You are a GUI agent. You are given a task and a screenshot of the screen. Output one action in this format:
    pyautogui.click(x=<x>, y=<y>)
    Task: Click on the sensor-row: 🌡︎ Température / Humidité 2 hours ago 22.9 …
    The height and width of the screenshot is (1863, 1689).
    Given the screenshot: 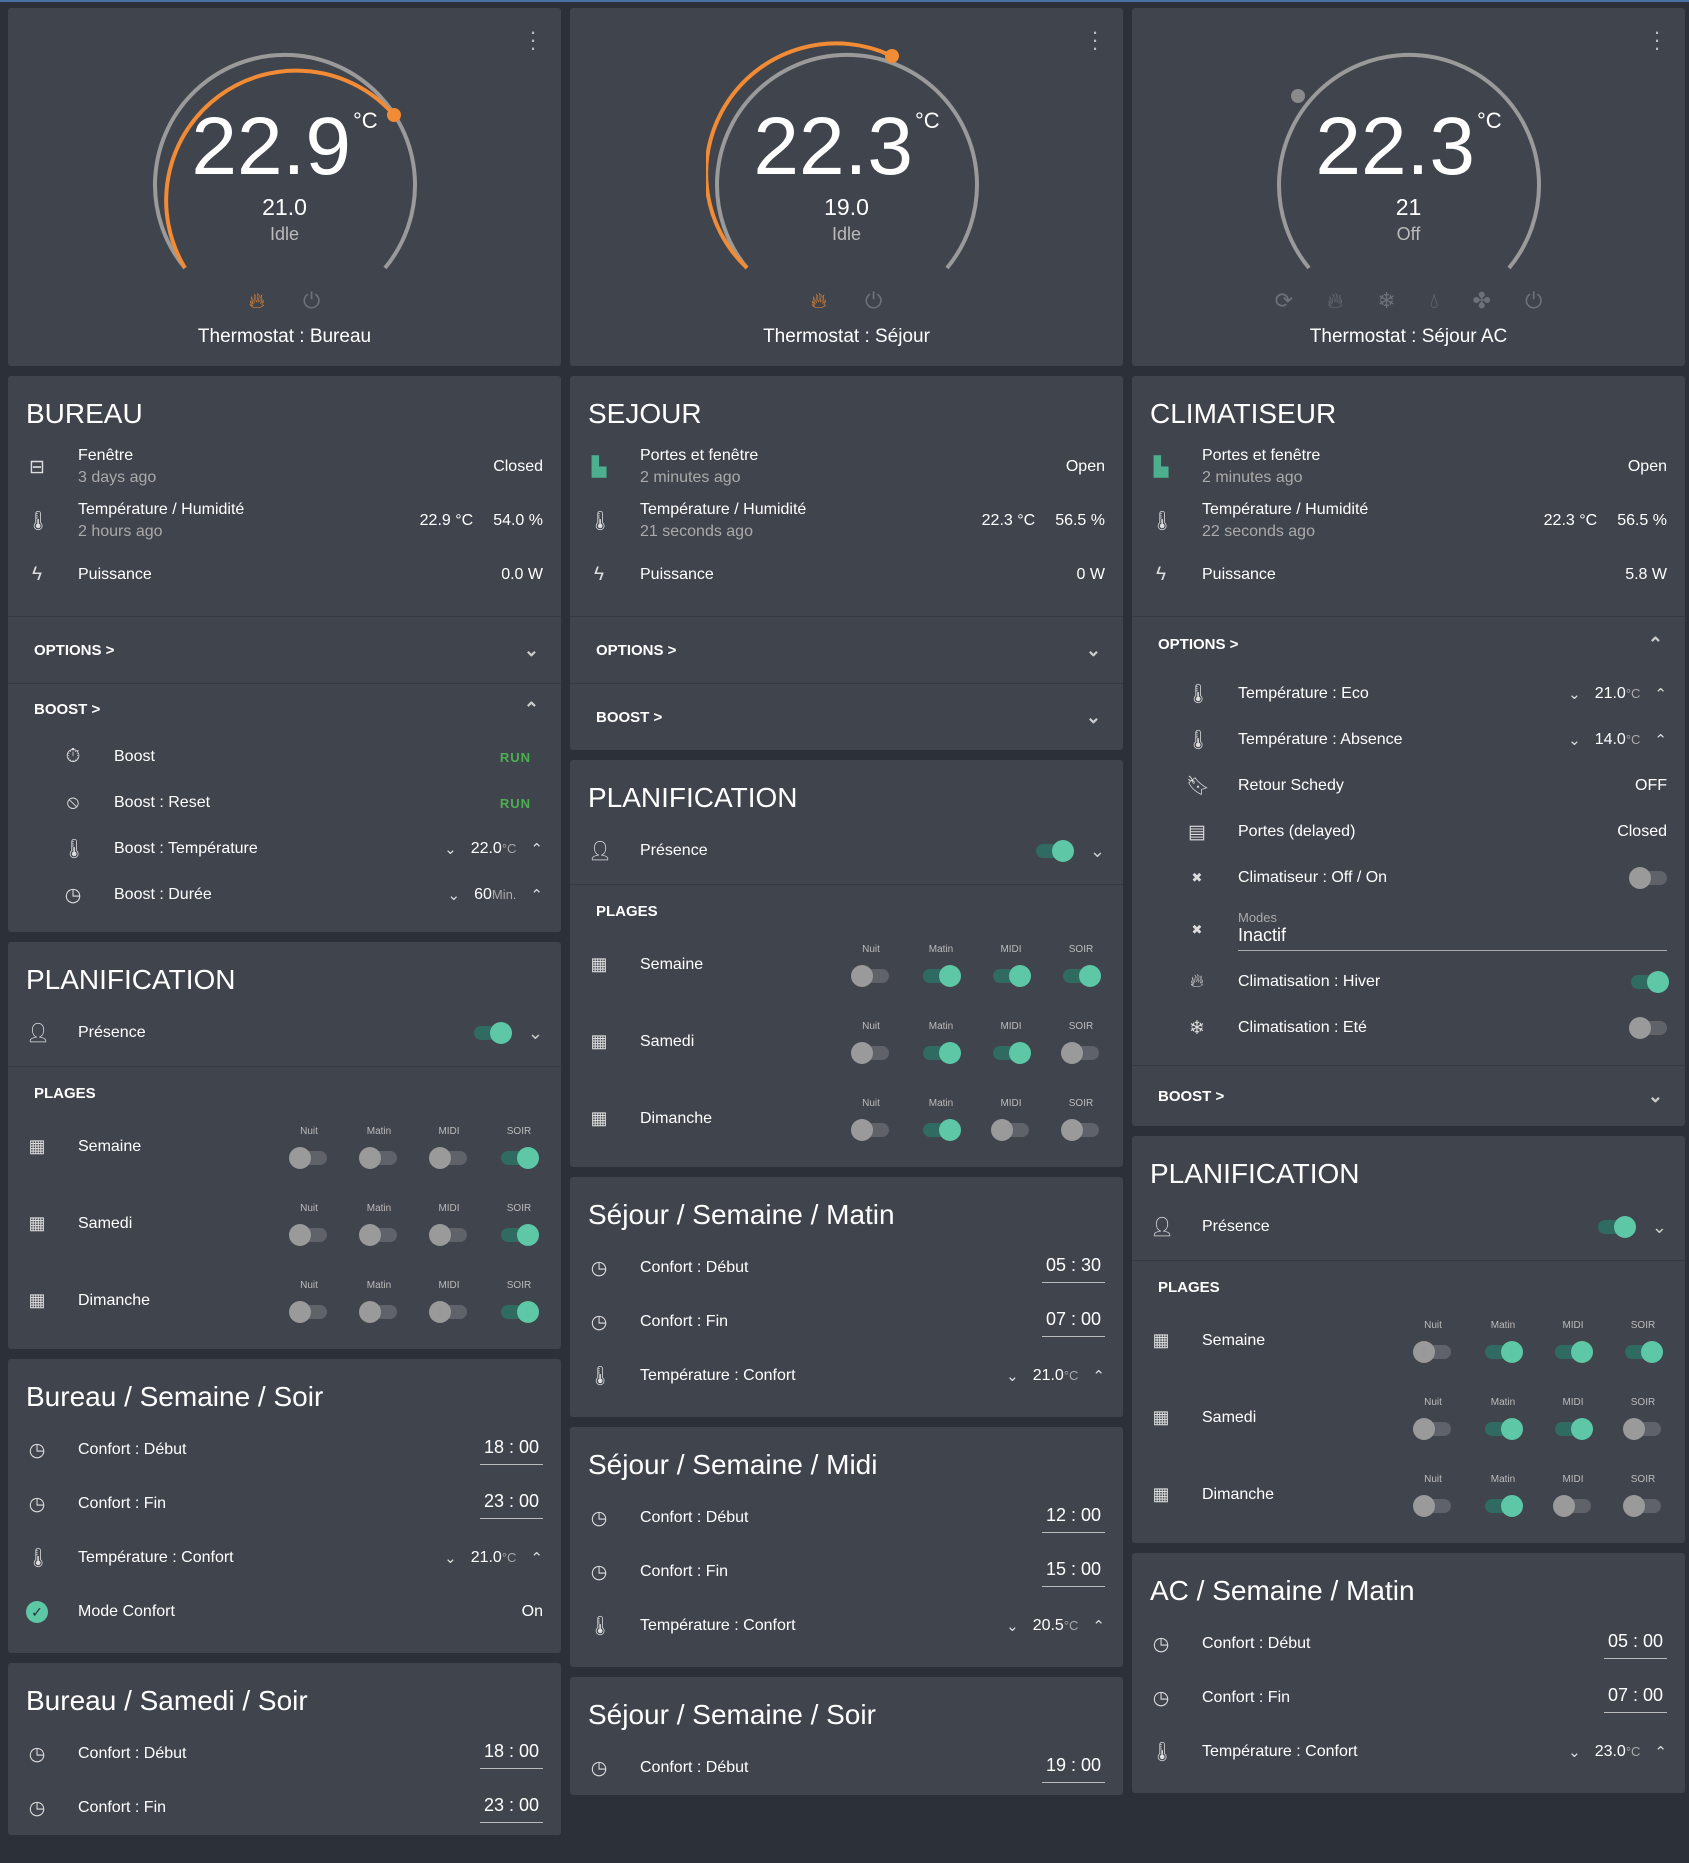 What is the action you would take?
    pyautogui.click(x=284, y=520)
    